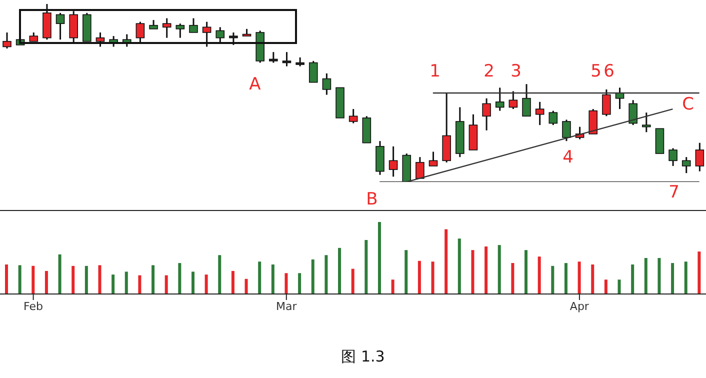 The height and width of the screenshot is (378, 706). Describe the element at coordinates (489, 72) in the screenshot. I see `annotation: 2` at that location.